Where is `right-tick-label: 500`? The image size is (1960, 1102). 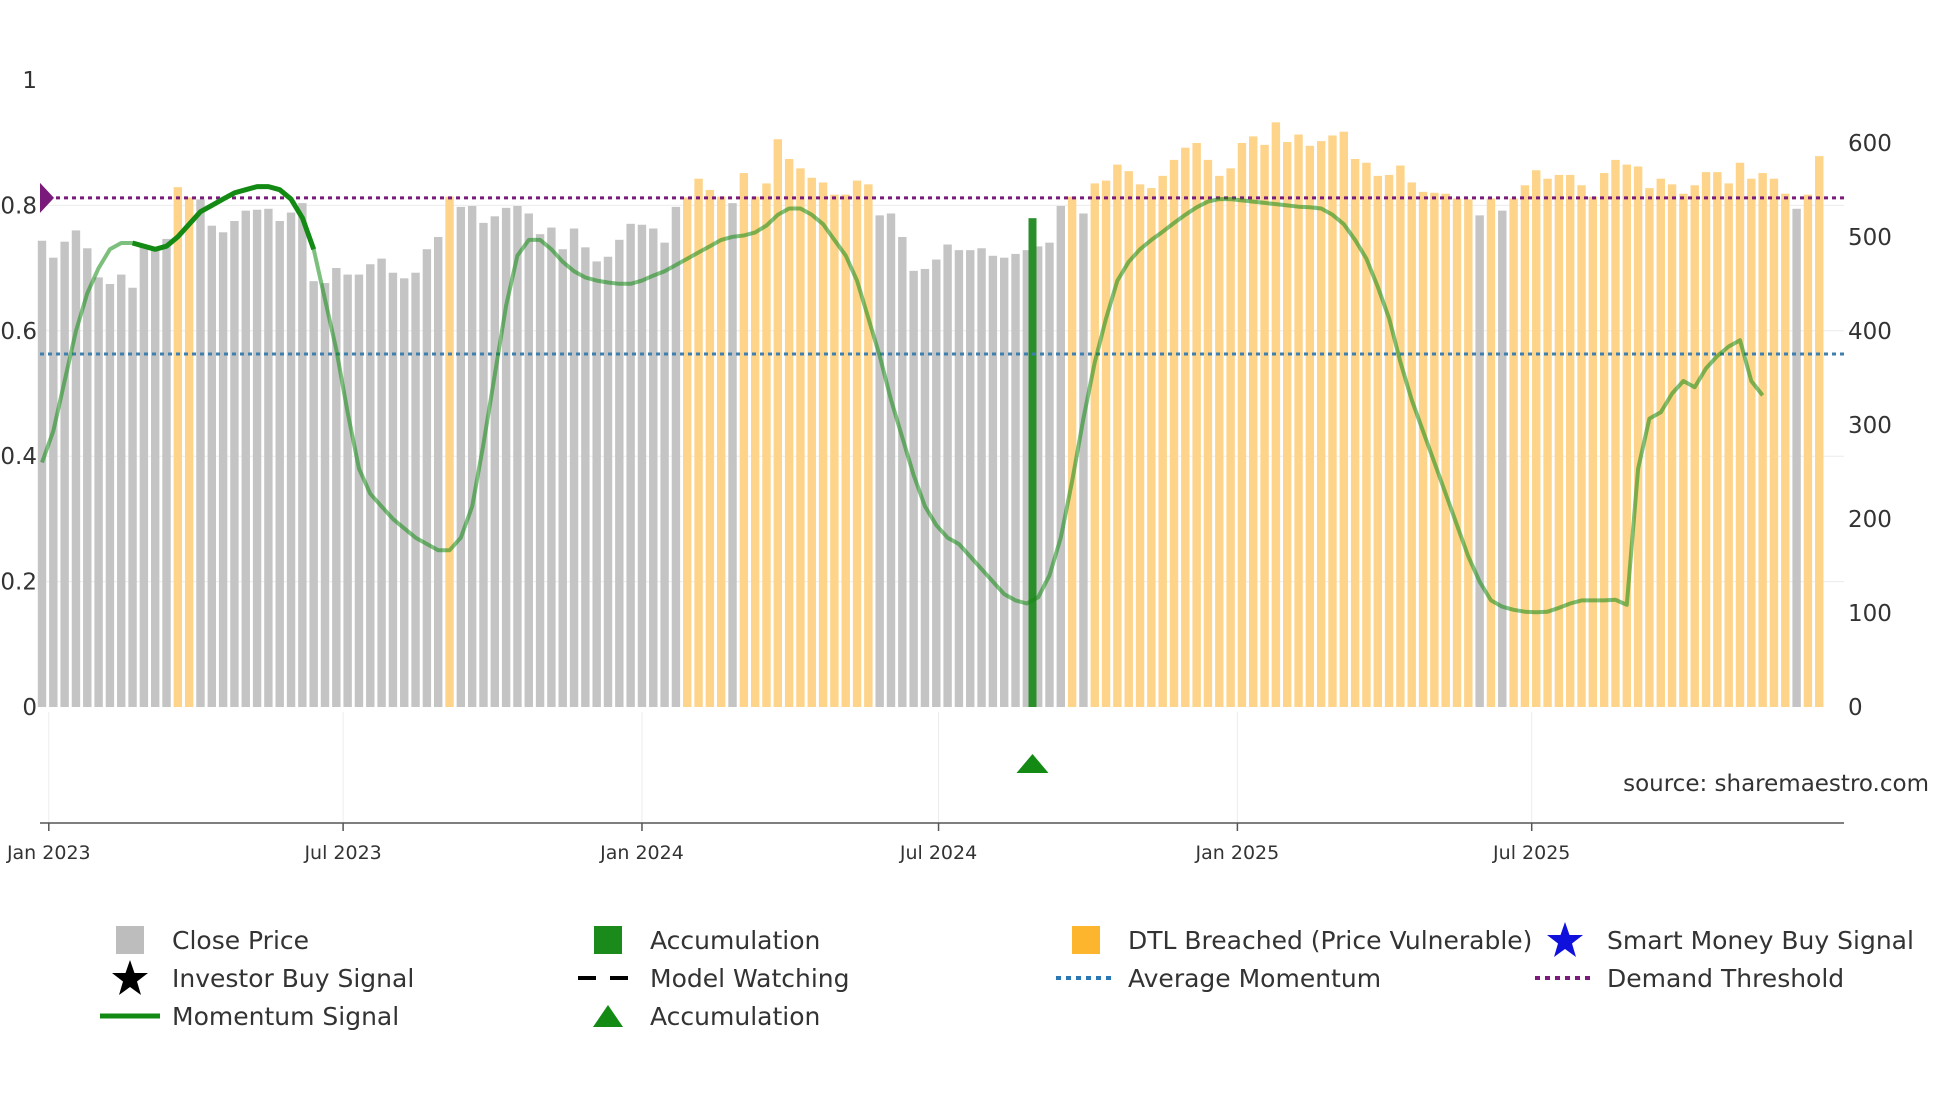 right-tick-label: 500 is located at coordinates (1870, 238).